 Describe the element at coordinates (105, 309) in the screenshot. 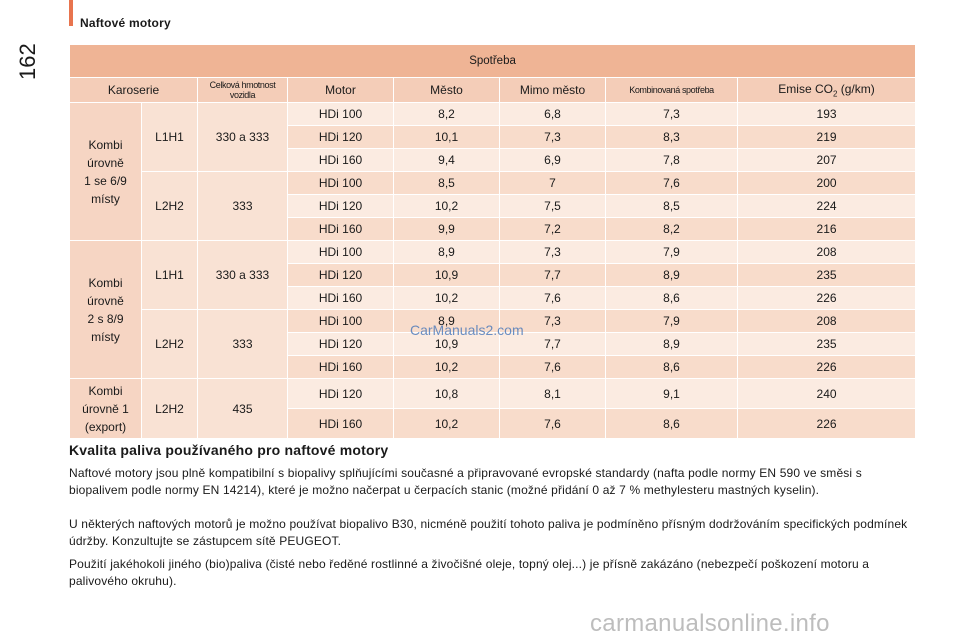

I see `cell-body-type: Kombi úrovně 2 s 8/9 místy` at that location.